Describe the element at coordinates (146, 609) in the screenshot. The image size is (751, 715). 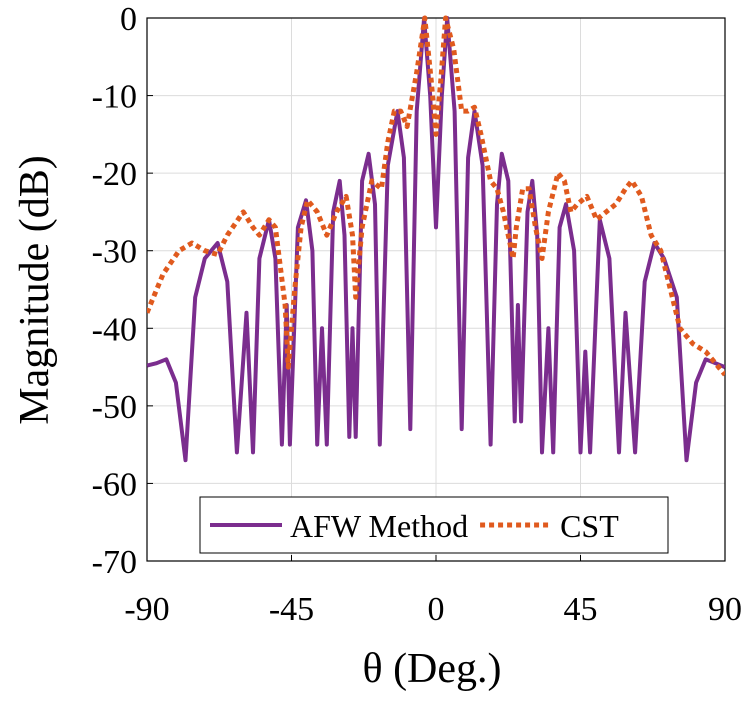
I see `x-tick-label: -90` at that location.